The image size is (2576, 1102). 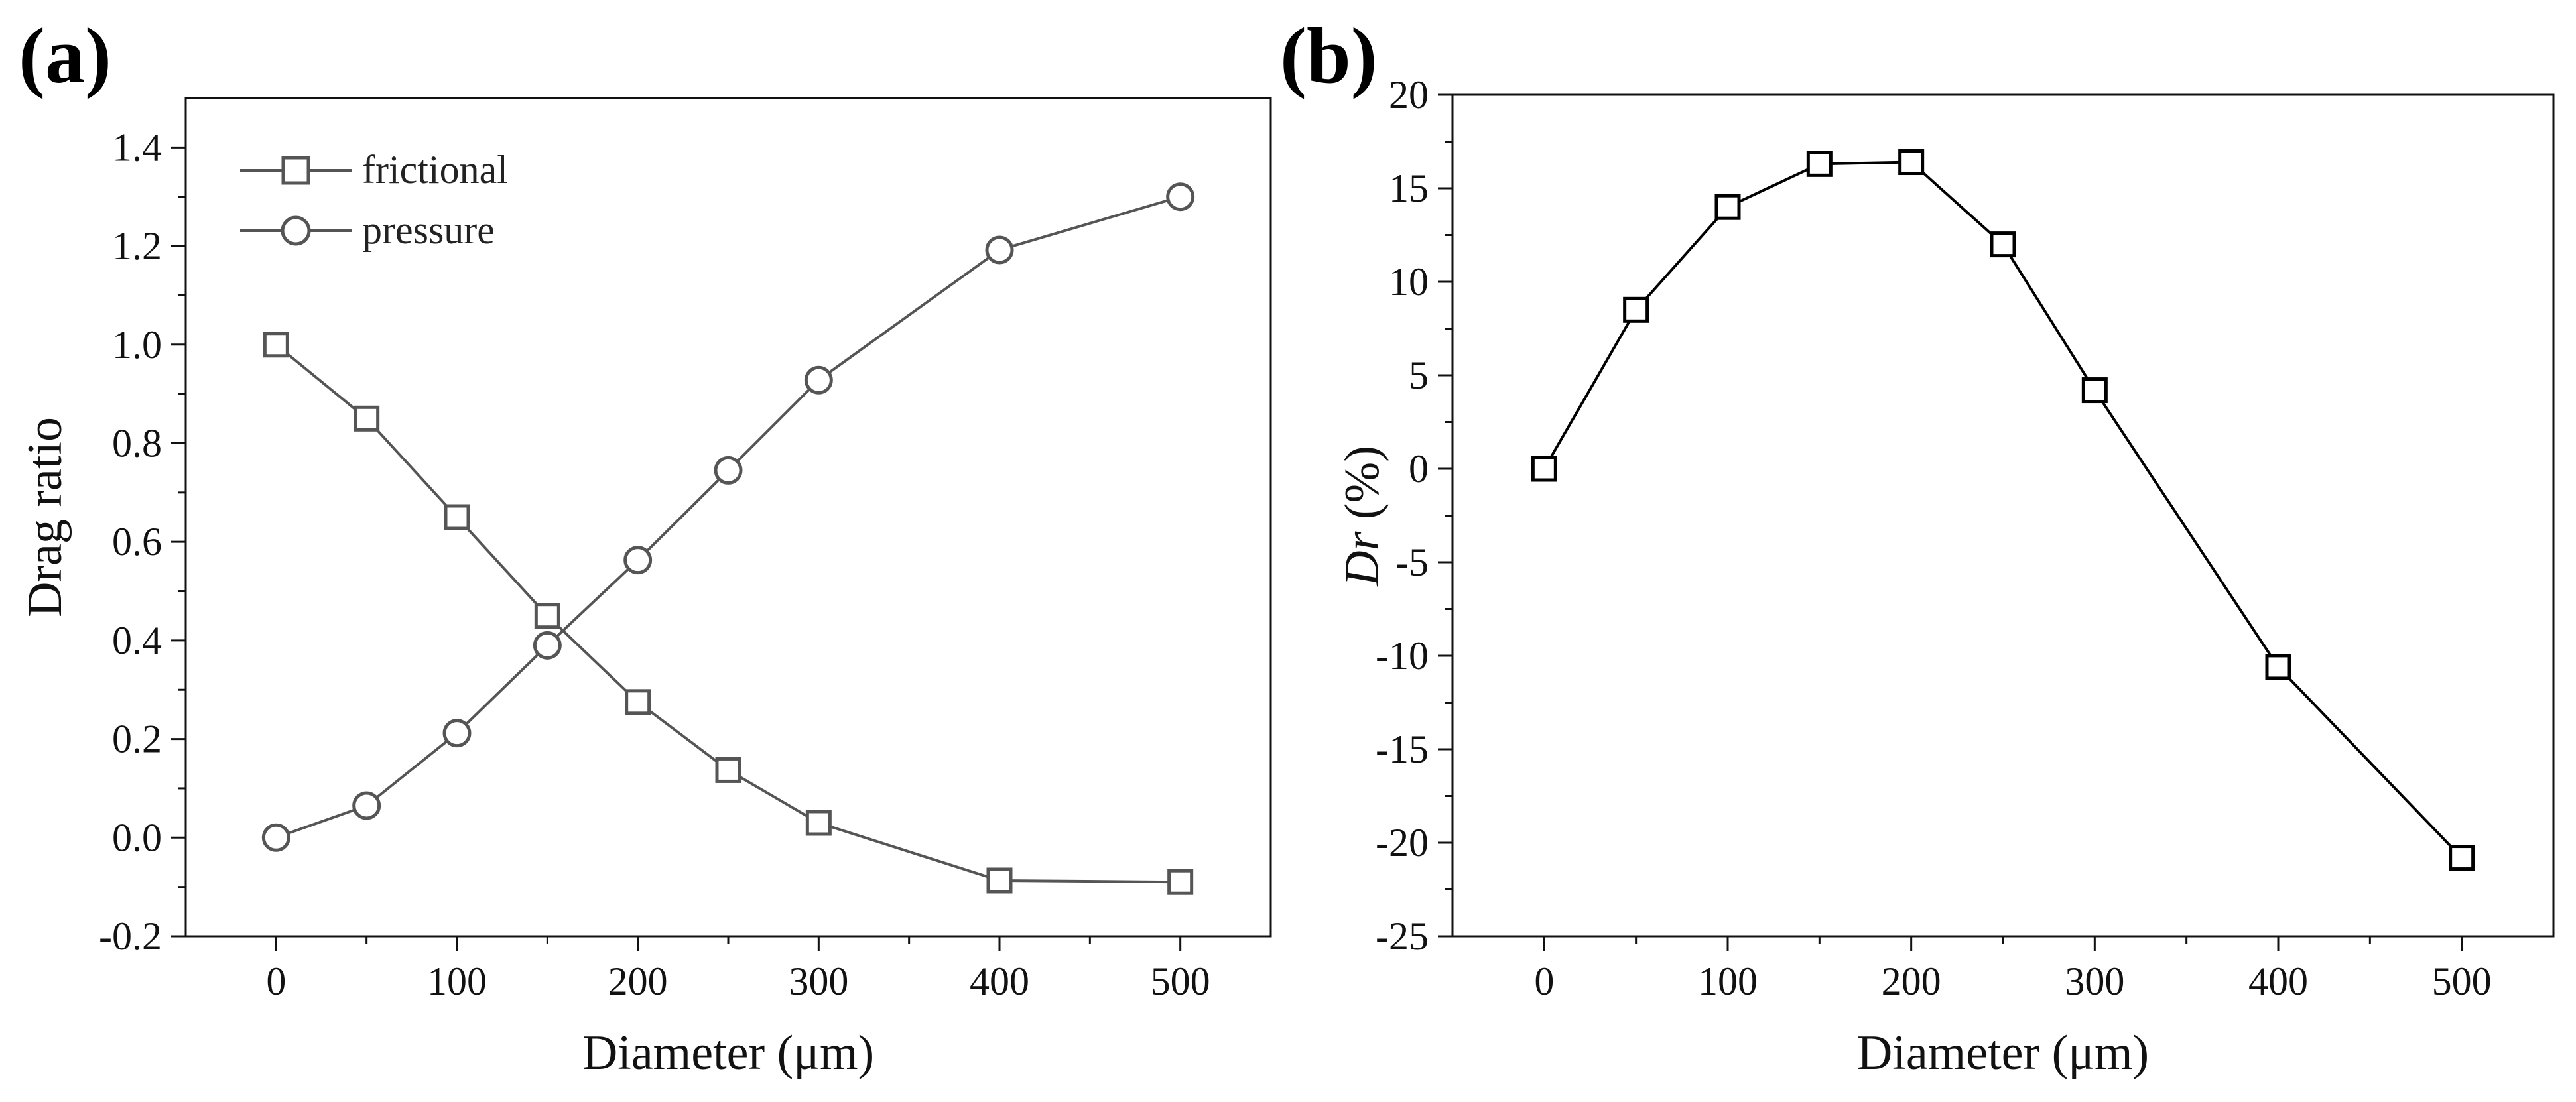 I want to click on panel-b-y-tick-label-0: -25, so click(x=1403, y=936).